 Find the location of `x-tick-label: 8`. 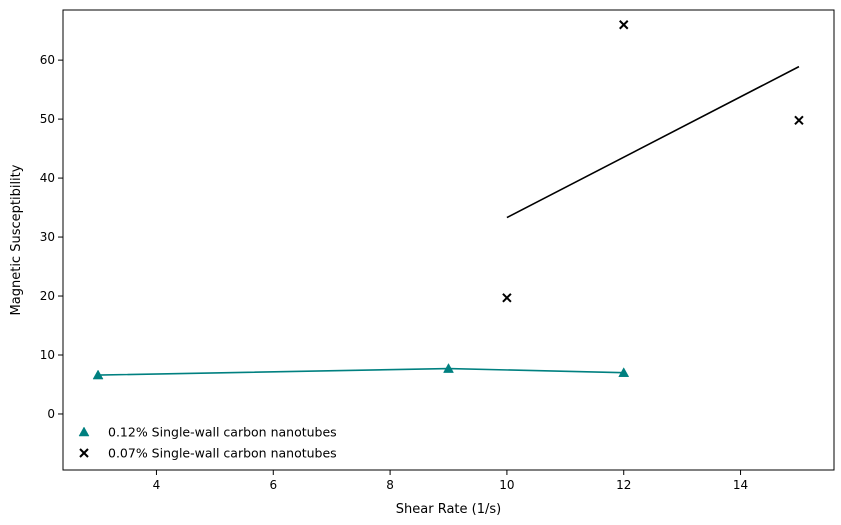

x-tick-label: 8 is located at coordinates (390, 485).